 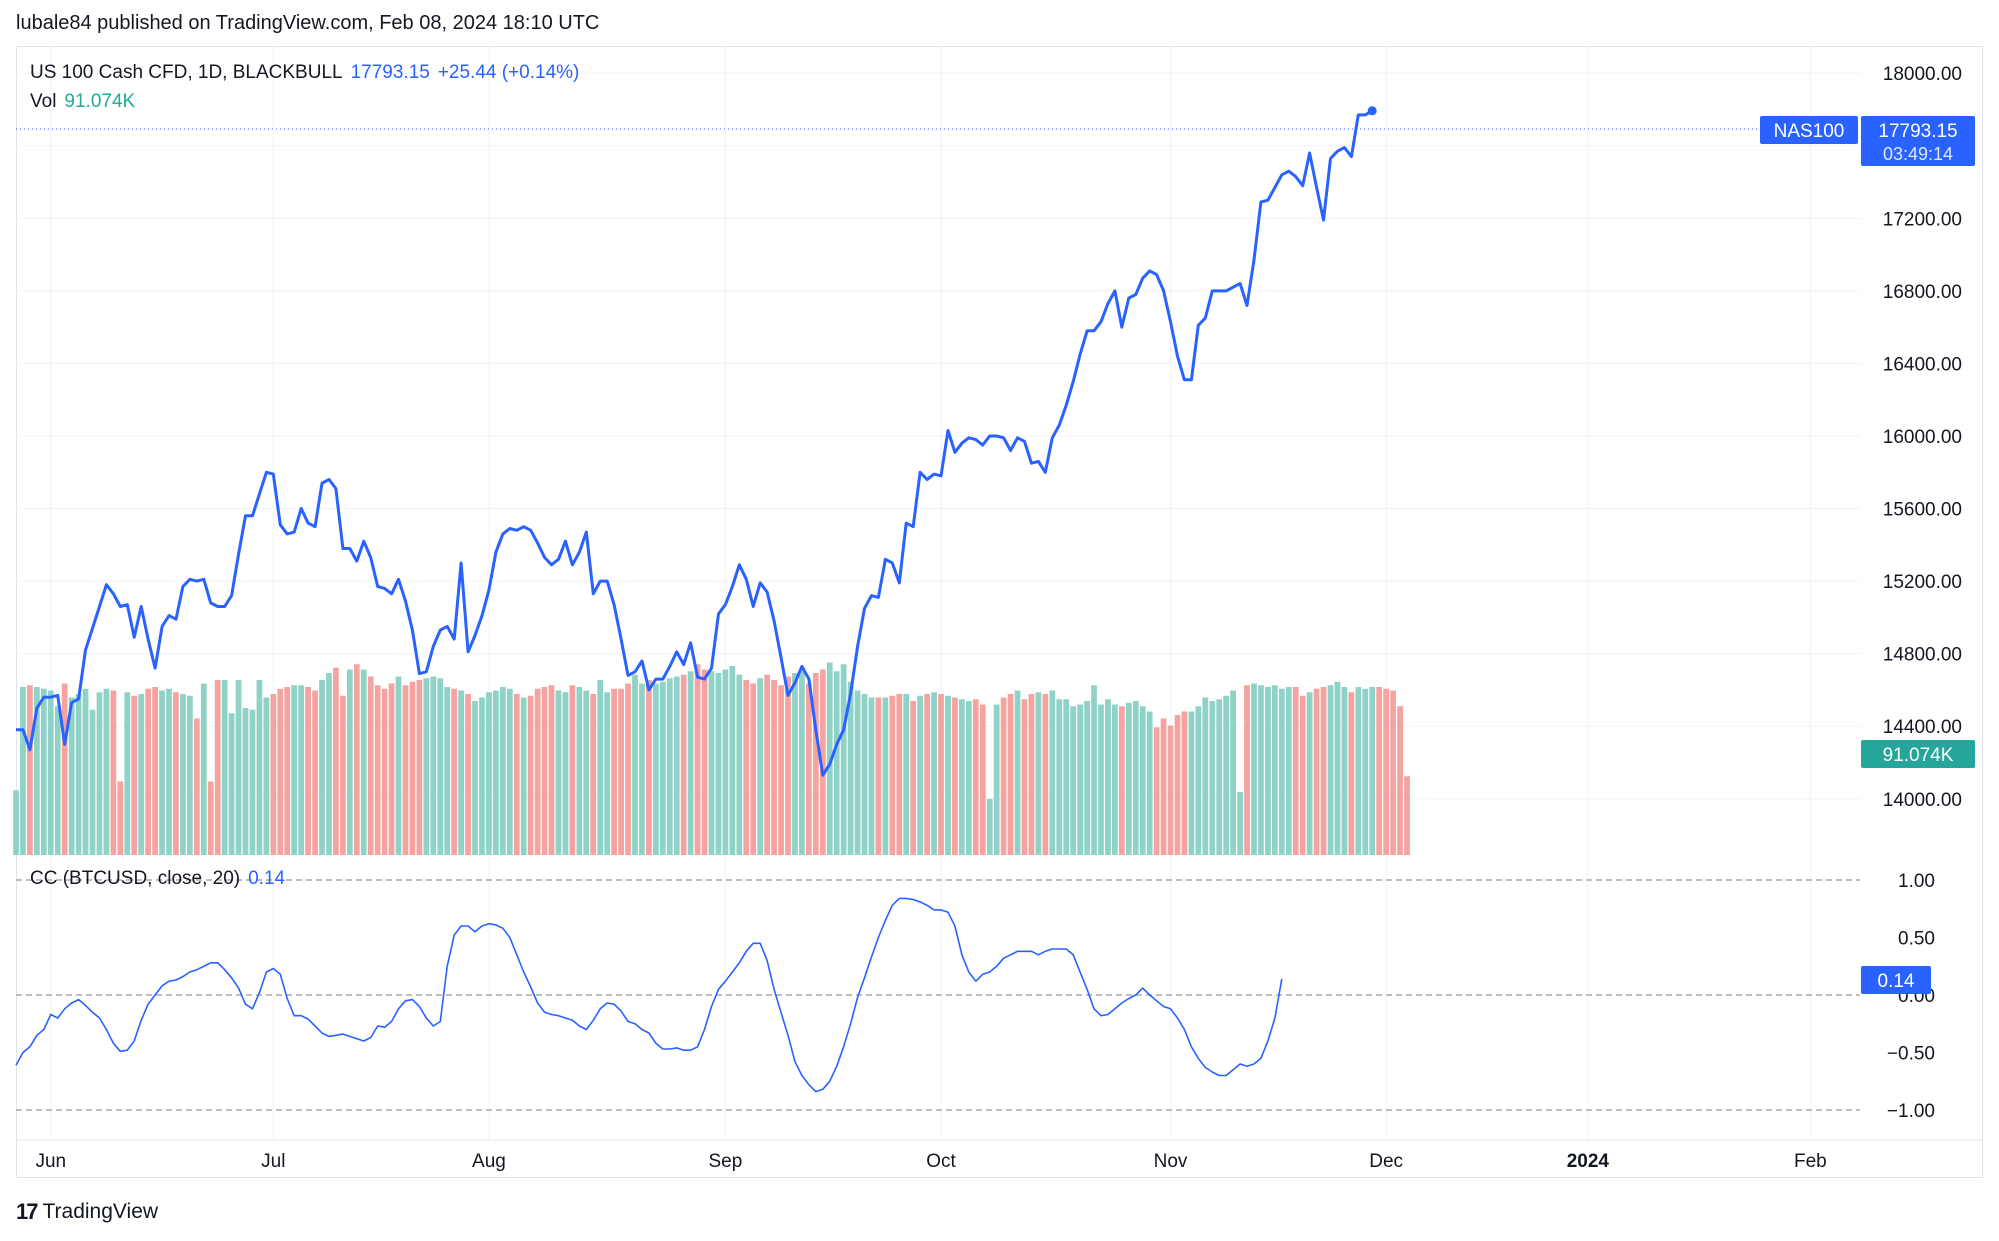 What do you see at coordinates (1922, 800) in the screenshot?
I see `price-axis-label: 14000.00` at bounding box center [1922, 800].